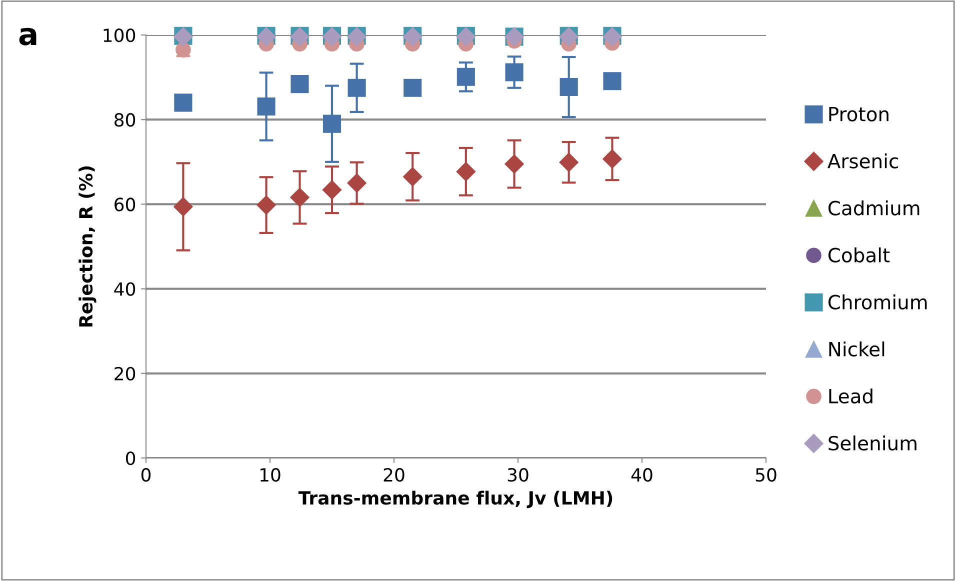 The width and height of the screenshot is (956, 581). What do you see at coordinates (859, 254) in the screenshot?
I see `legend-label: Cobalt` at bounding box center [859, 254].